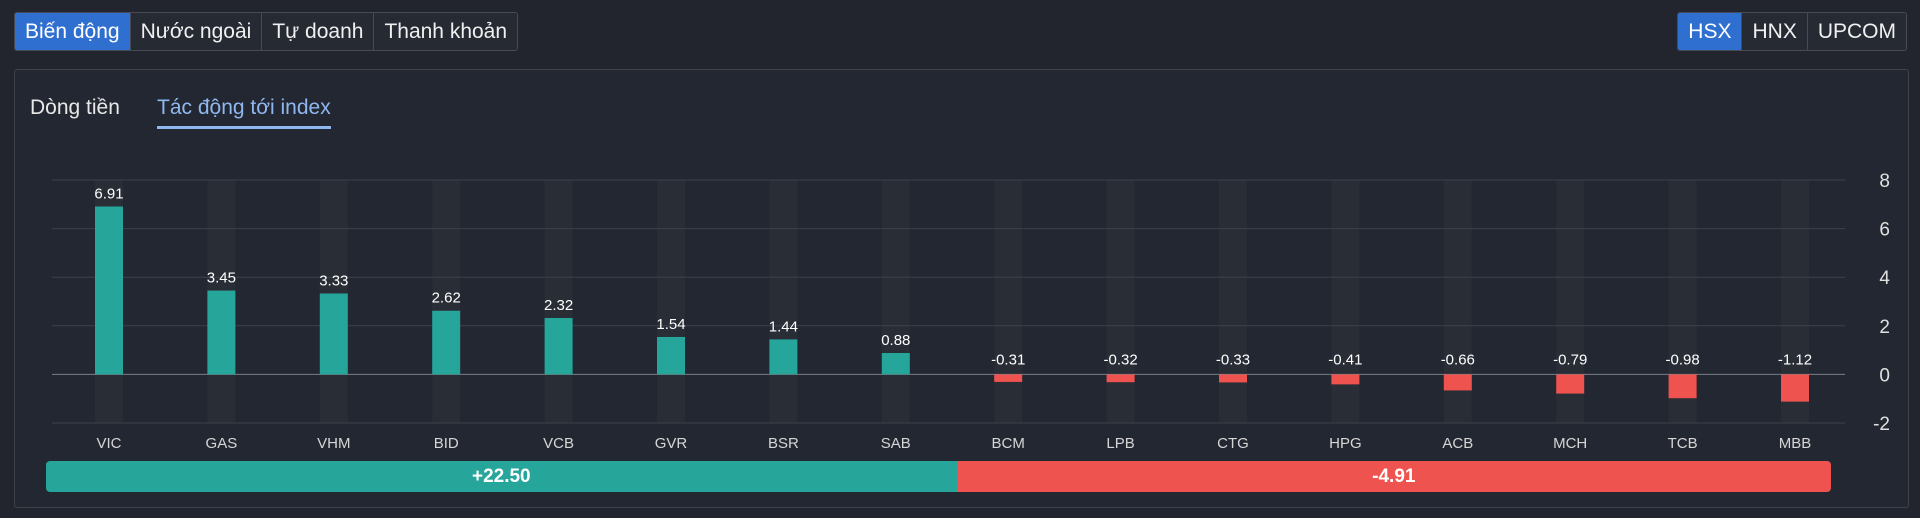 The width and height of the screenshot is (1920, 518). What do you see at coordinates (895, 340) in the screenshot?
I see `value-label: 0.88` at bounding box center [895, 340].